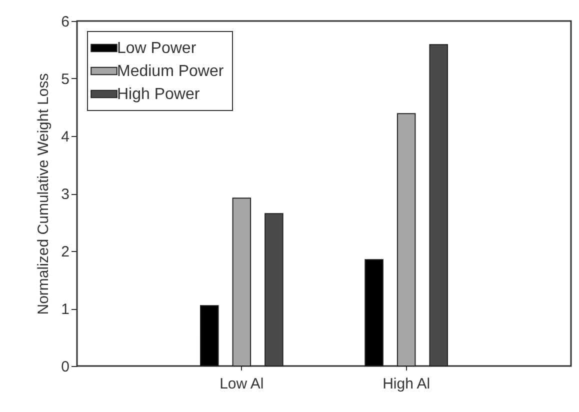 This screenshot has width=579, height=412. I want to click on x-tick-label: High Al, so click(406, 384).